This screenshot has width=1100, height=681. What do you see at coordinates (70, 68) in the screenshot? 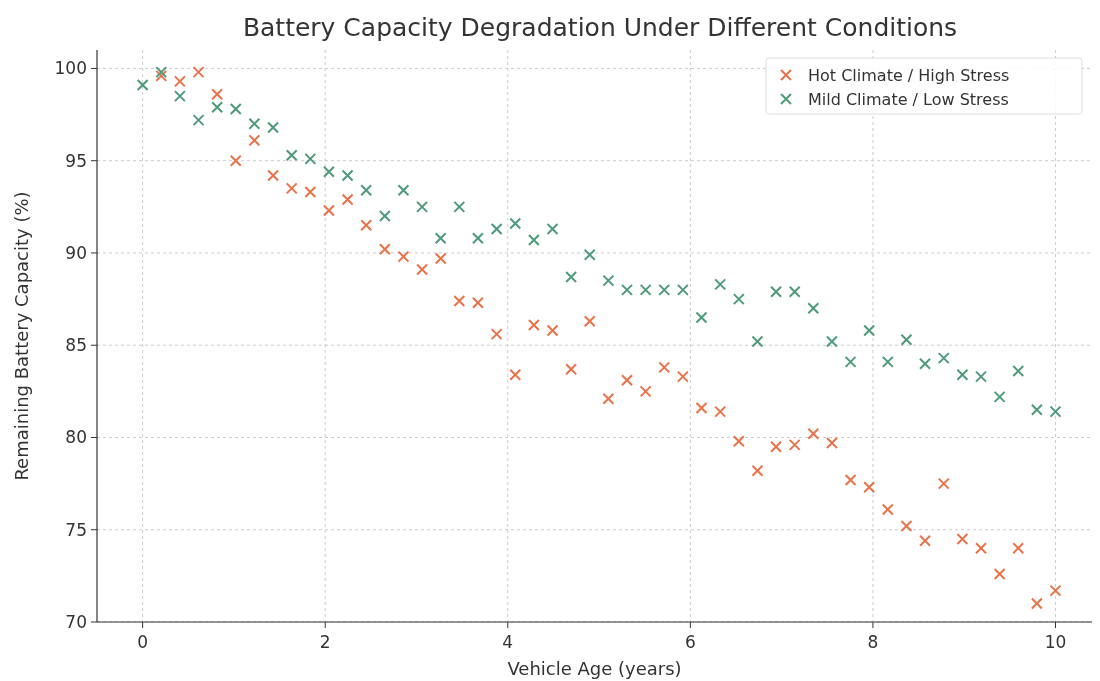
I see `y-tick-label: 100` at bounding box center [70, 68].